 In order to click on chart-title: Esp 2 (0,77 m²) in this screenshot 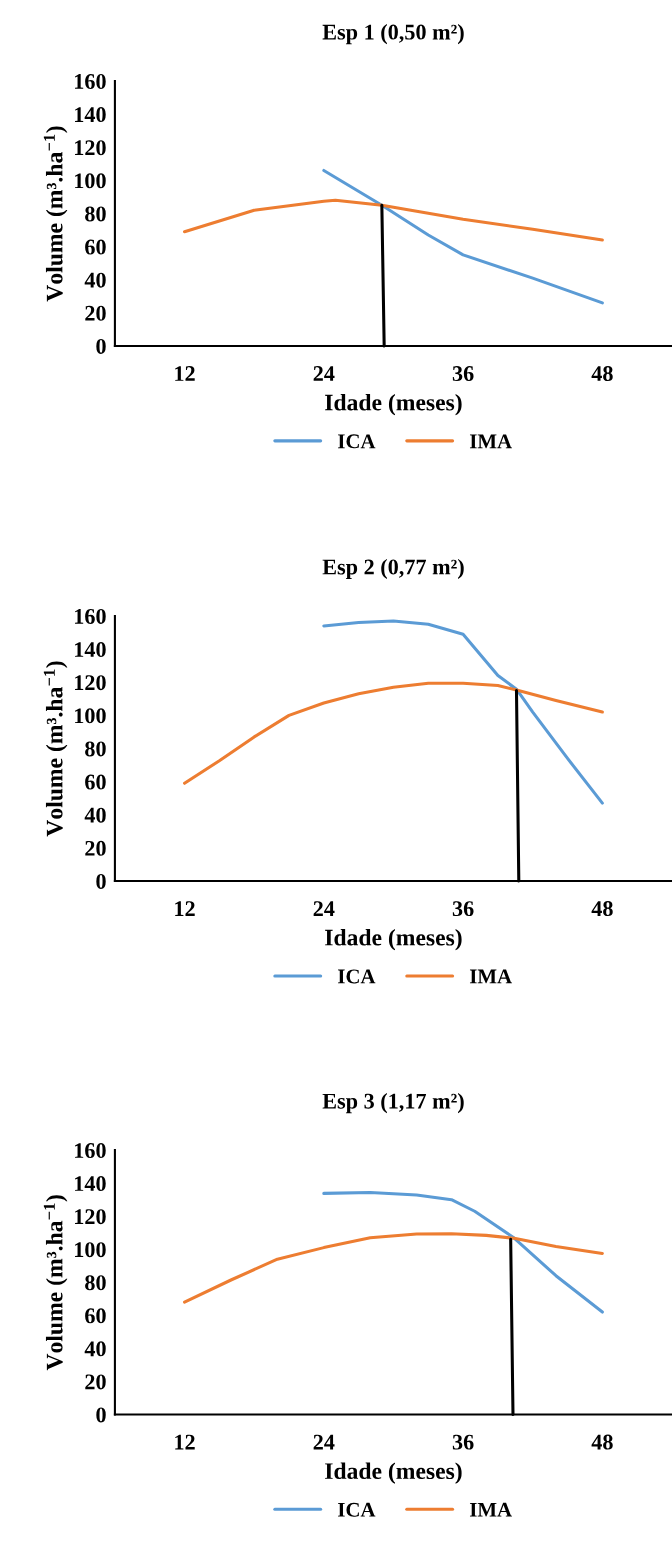, I will do `click(393, 569)`.